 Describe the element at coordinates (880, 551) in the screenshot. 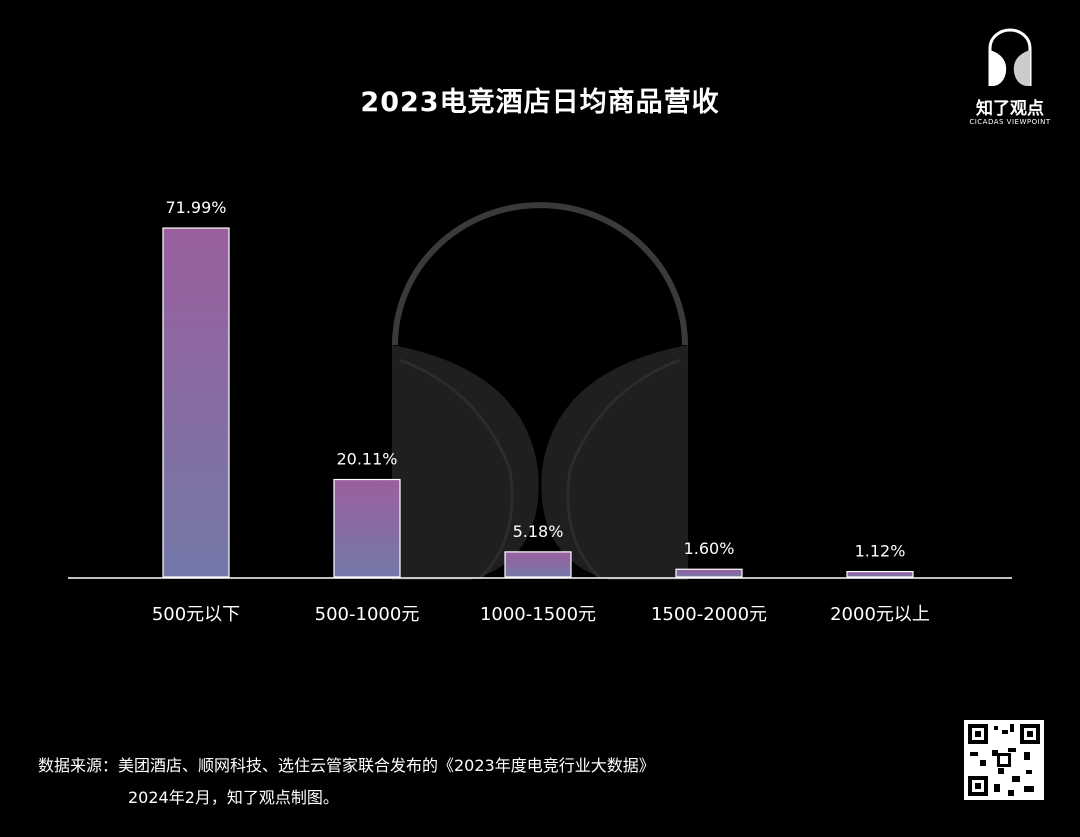

I see `value-label-5: 1.12%` at that location.